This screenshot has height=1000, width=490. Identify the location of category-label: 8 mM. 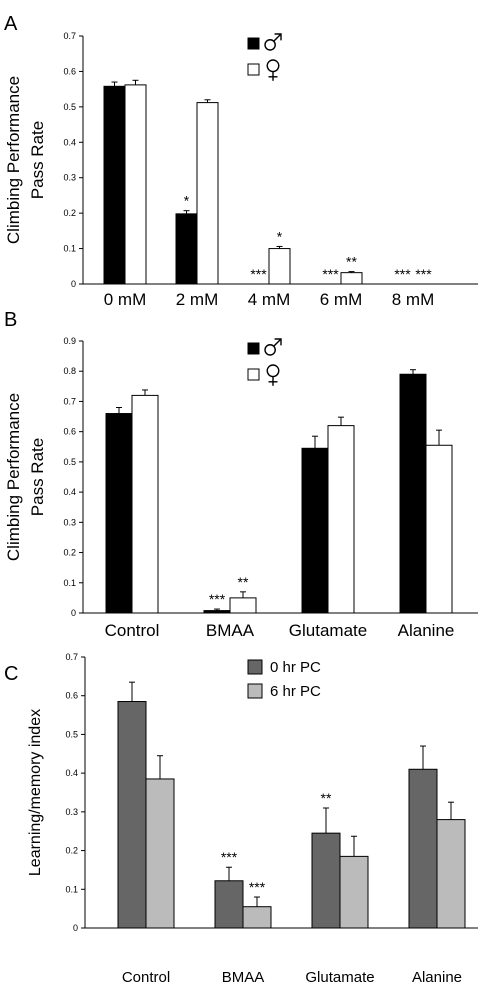
(413, 299).